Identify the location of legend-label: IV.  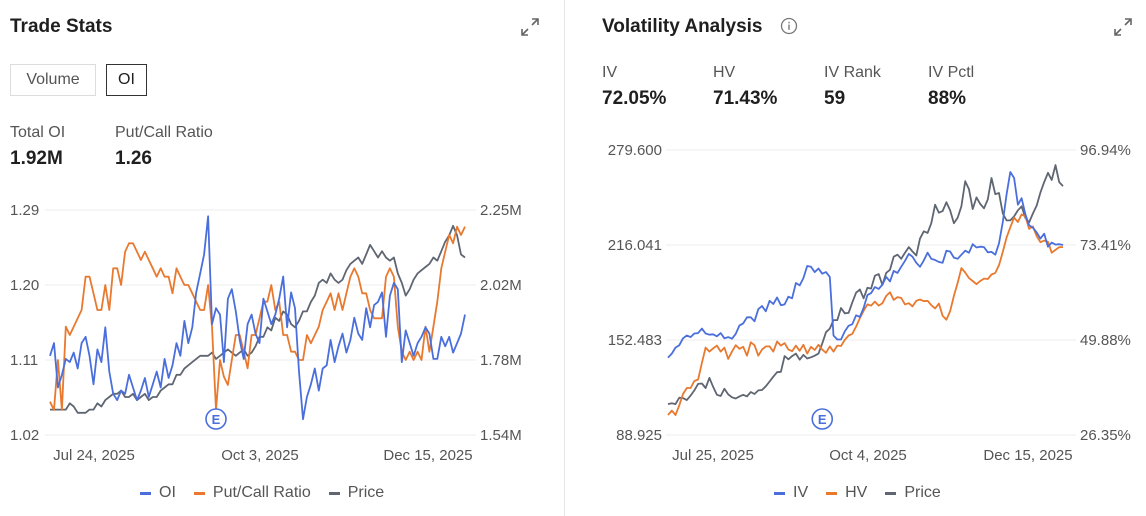
(801, 492).